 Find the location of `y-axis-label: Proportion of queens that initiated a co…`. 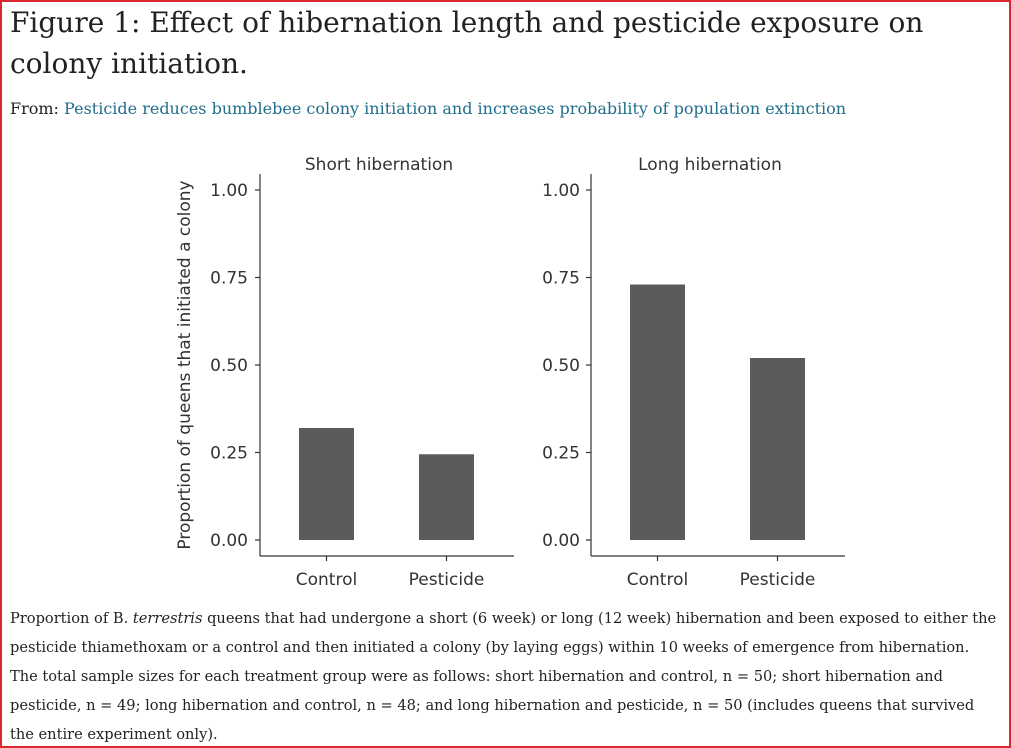

y-axis-label: Proportion of queens that initiated a co… is located at coordinates (185, 364).